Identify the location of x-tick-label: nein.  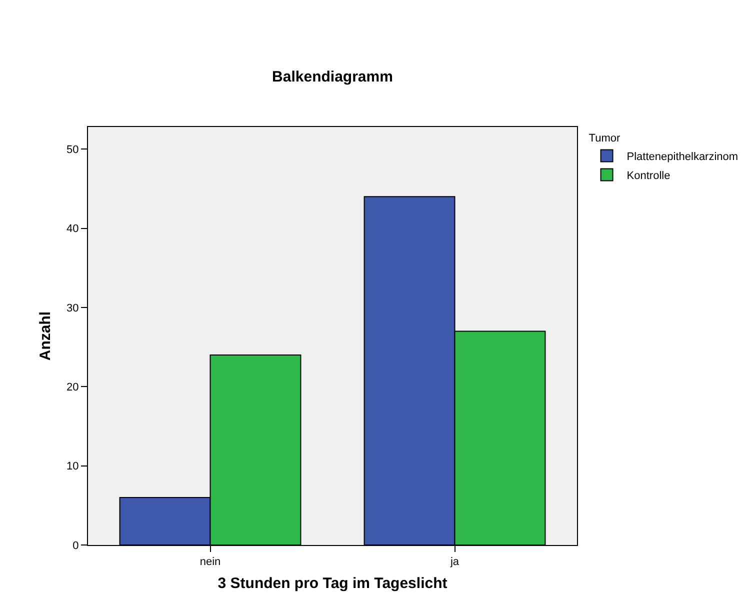
(210, 562).